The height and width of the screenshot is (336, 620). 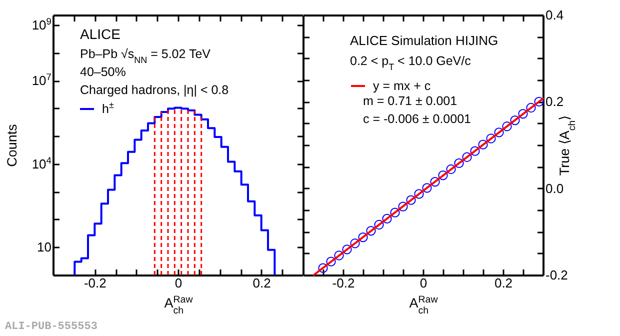 I want to click on y2-tick-label: 0.0, so click(x=555, y=188).